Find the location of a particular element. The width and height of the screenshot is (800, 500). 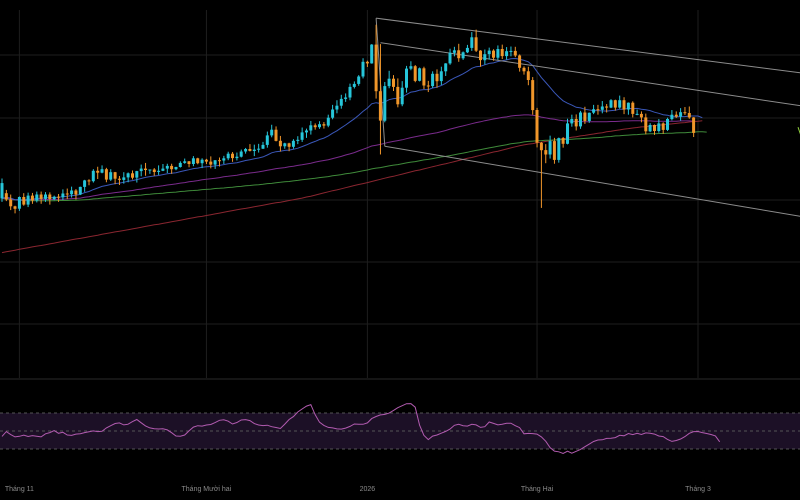

channel-upper-line is located at coordinates (588, 45).